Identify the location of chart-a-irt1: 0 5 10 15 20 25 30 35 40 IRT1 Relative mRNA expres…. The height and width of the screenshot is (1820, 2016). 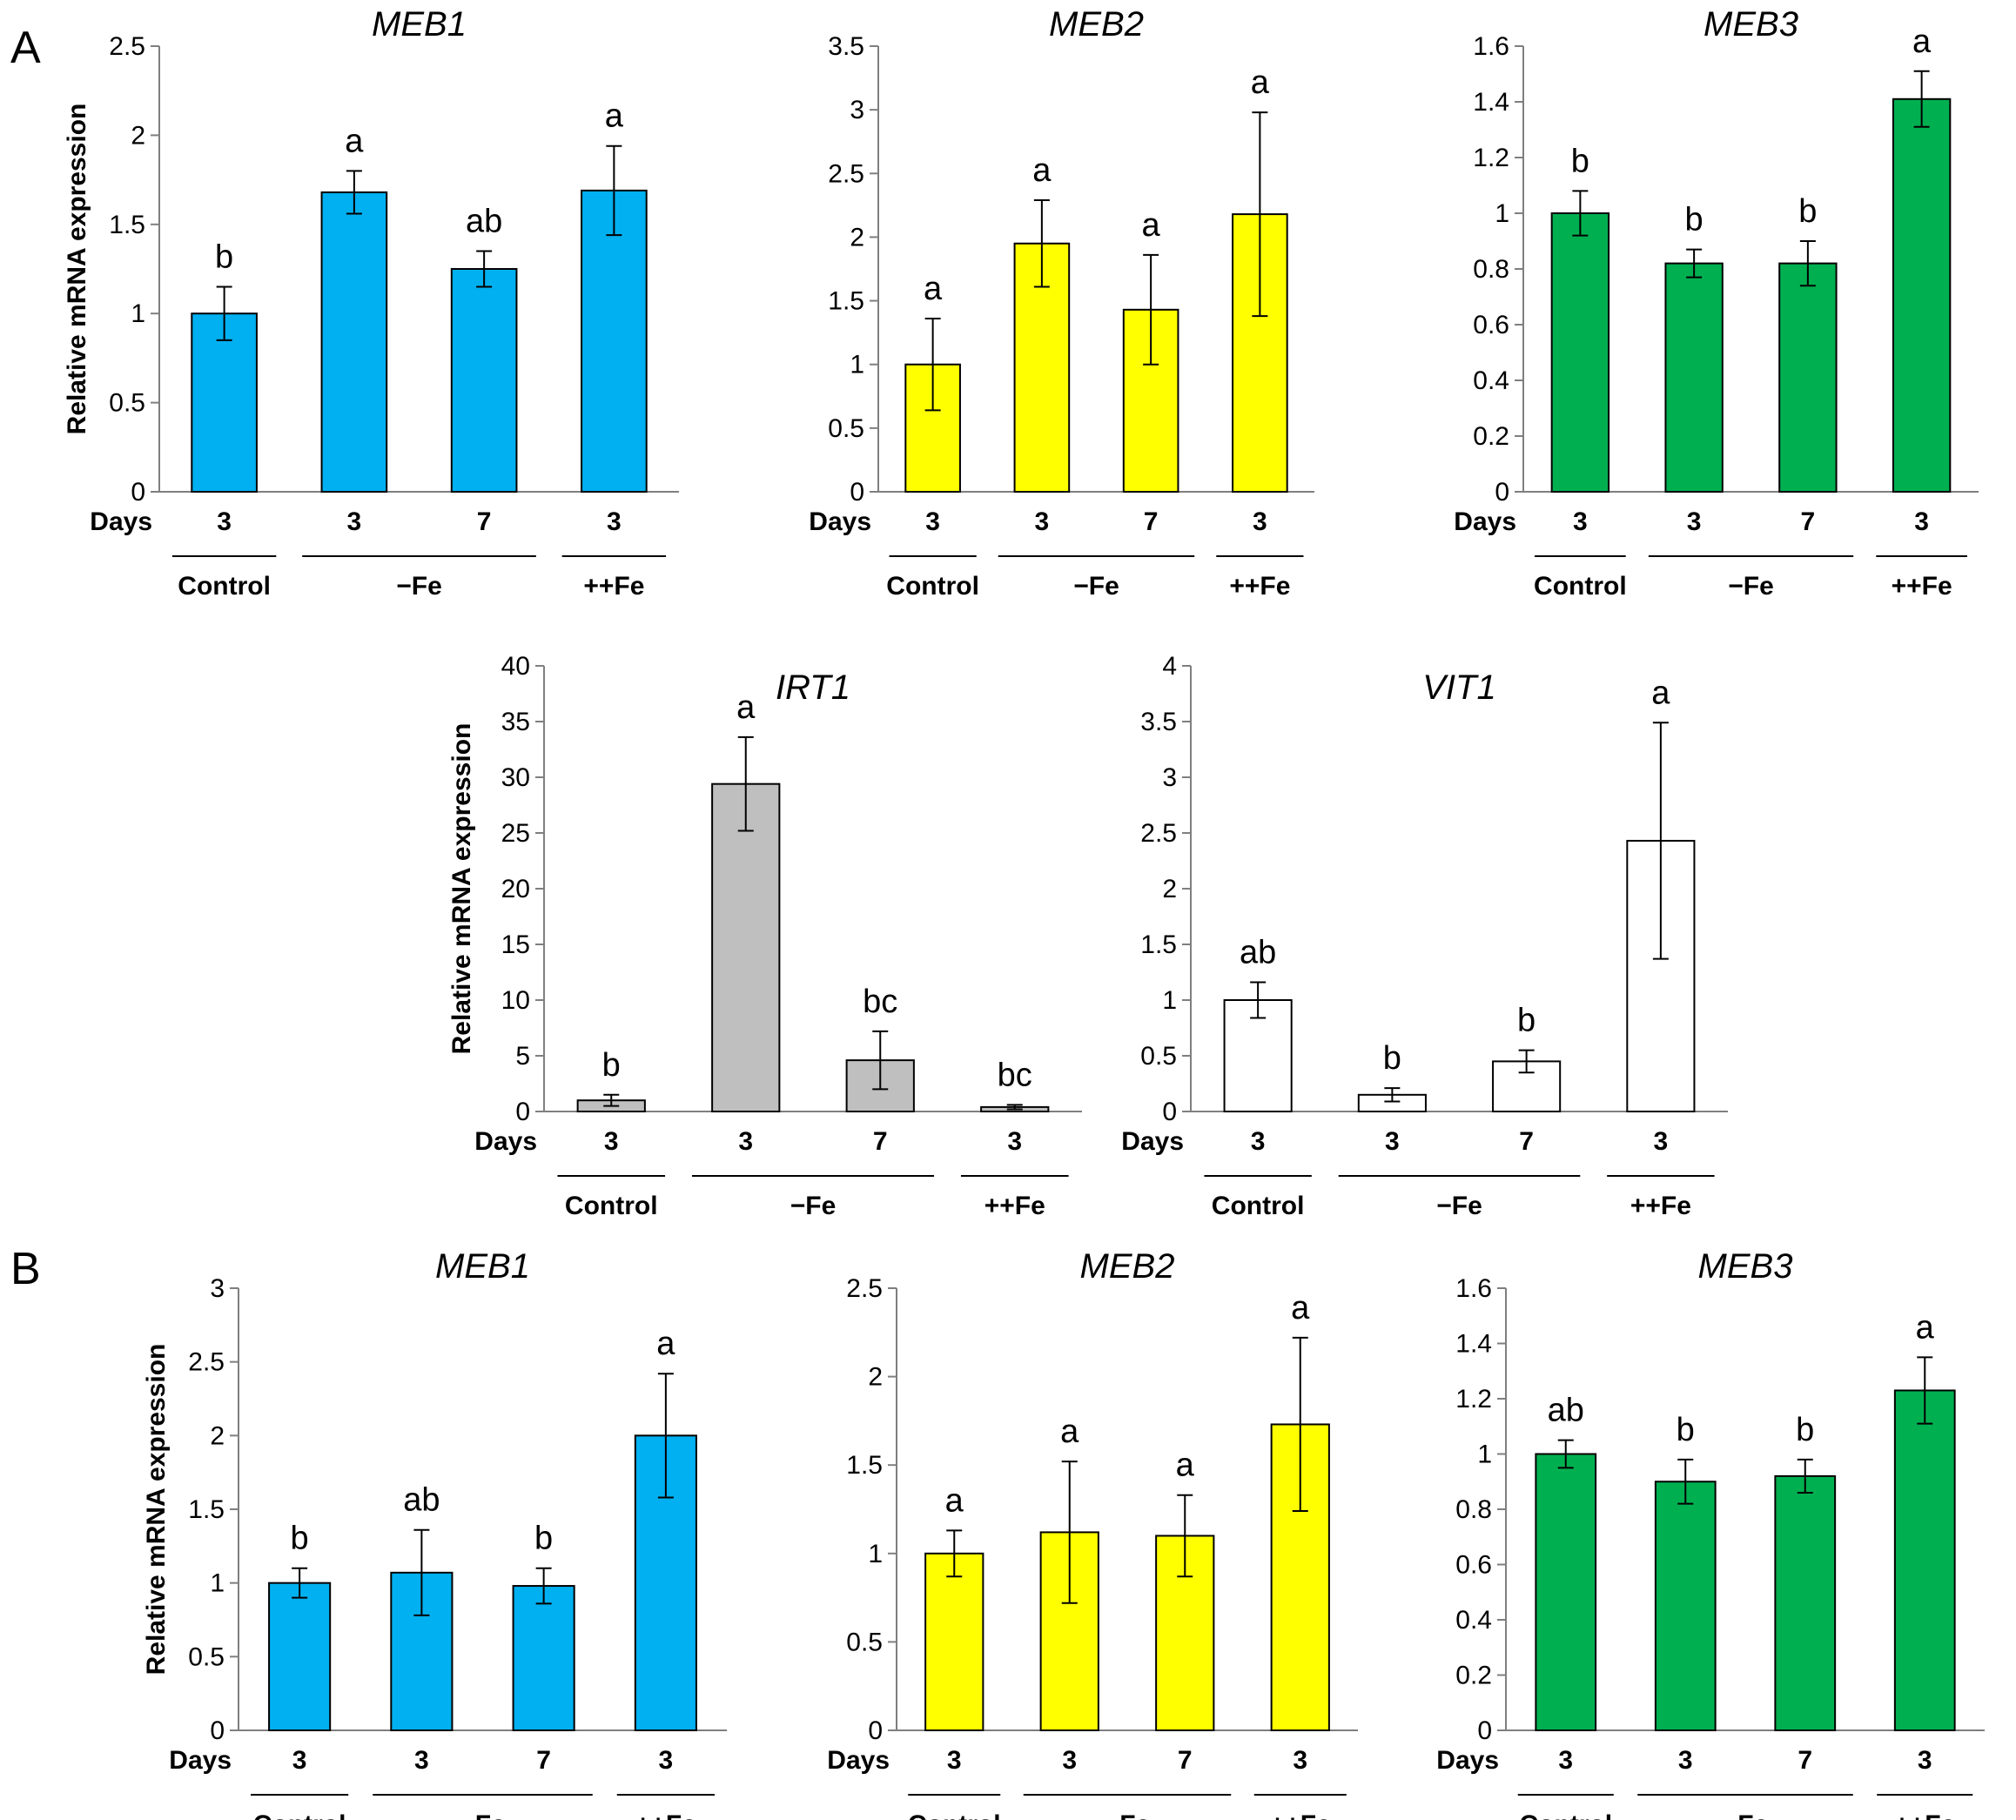
(764, 936).